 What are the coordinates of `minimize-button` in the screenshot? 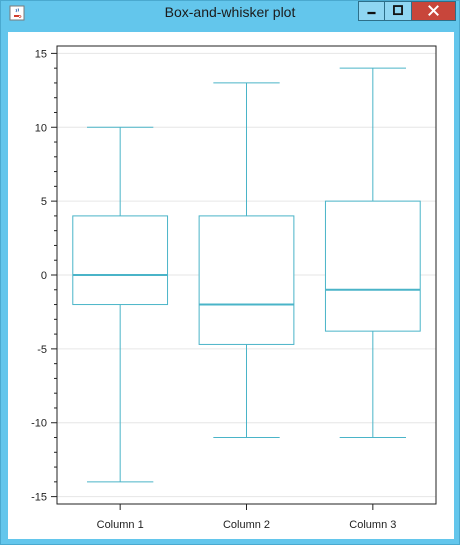 It's located at (371, 11).